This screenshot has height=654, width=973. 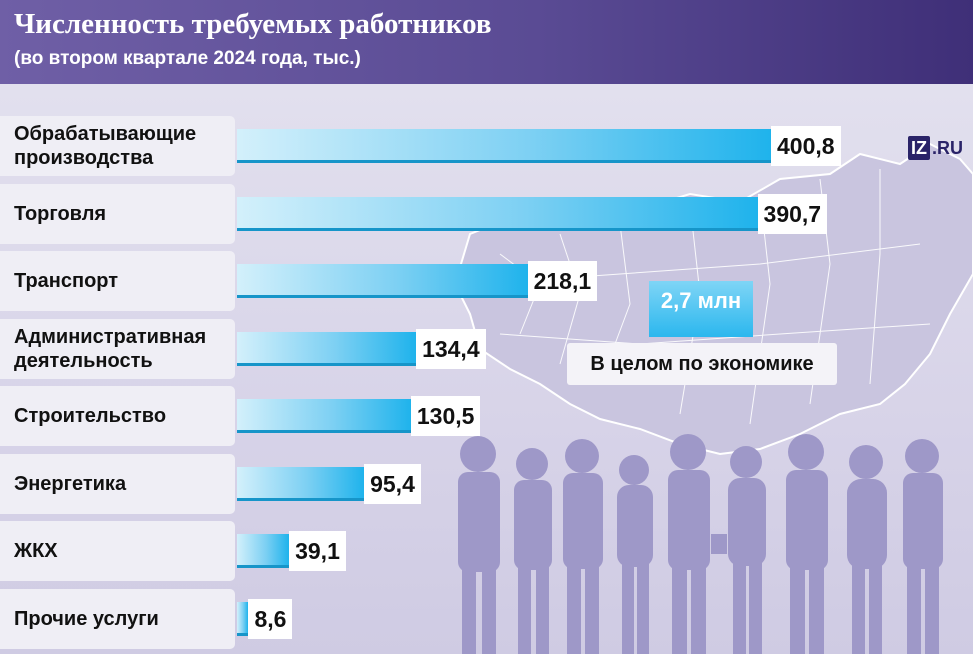 What do you see at coordinates (702, 364) in the screenshot?
I see `total-label: В целом по экономике` at bounding box center [702, 364].